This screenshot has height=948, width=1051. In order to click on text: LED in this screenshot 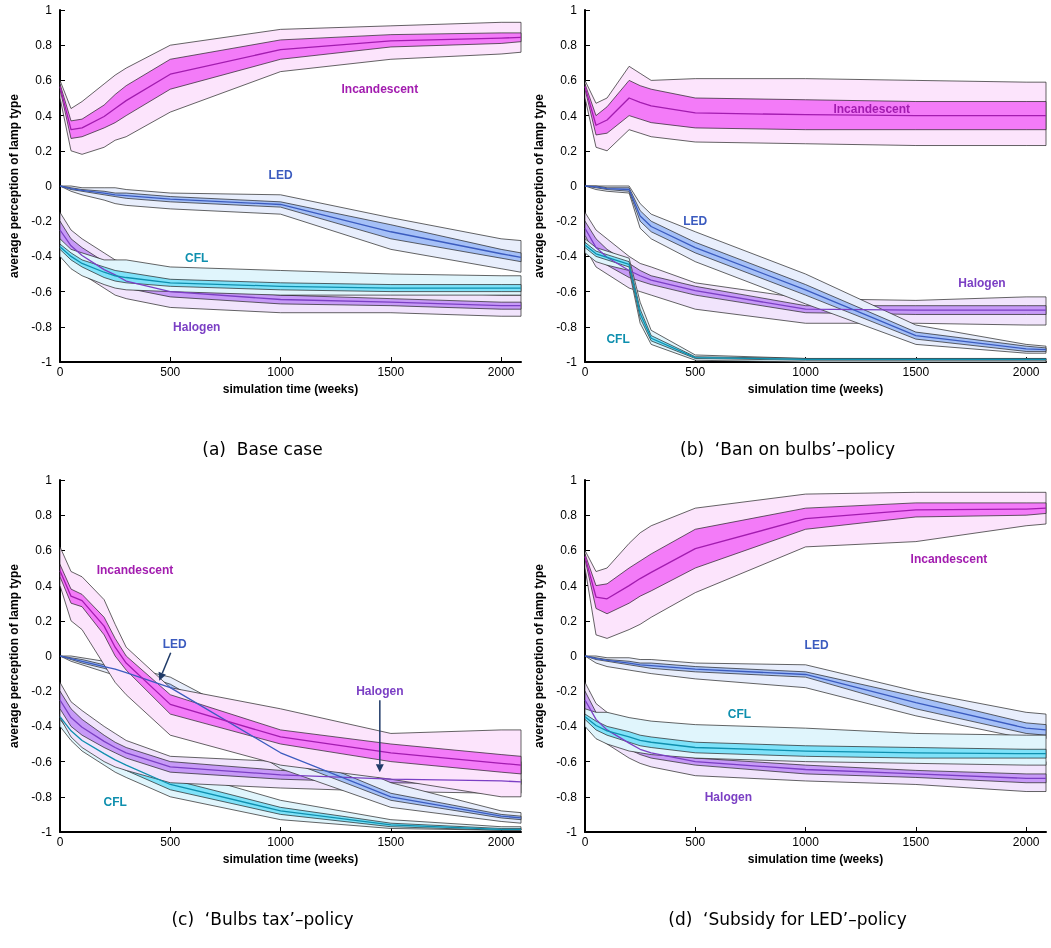, I will do `click(175, 643)`.